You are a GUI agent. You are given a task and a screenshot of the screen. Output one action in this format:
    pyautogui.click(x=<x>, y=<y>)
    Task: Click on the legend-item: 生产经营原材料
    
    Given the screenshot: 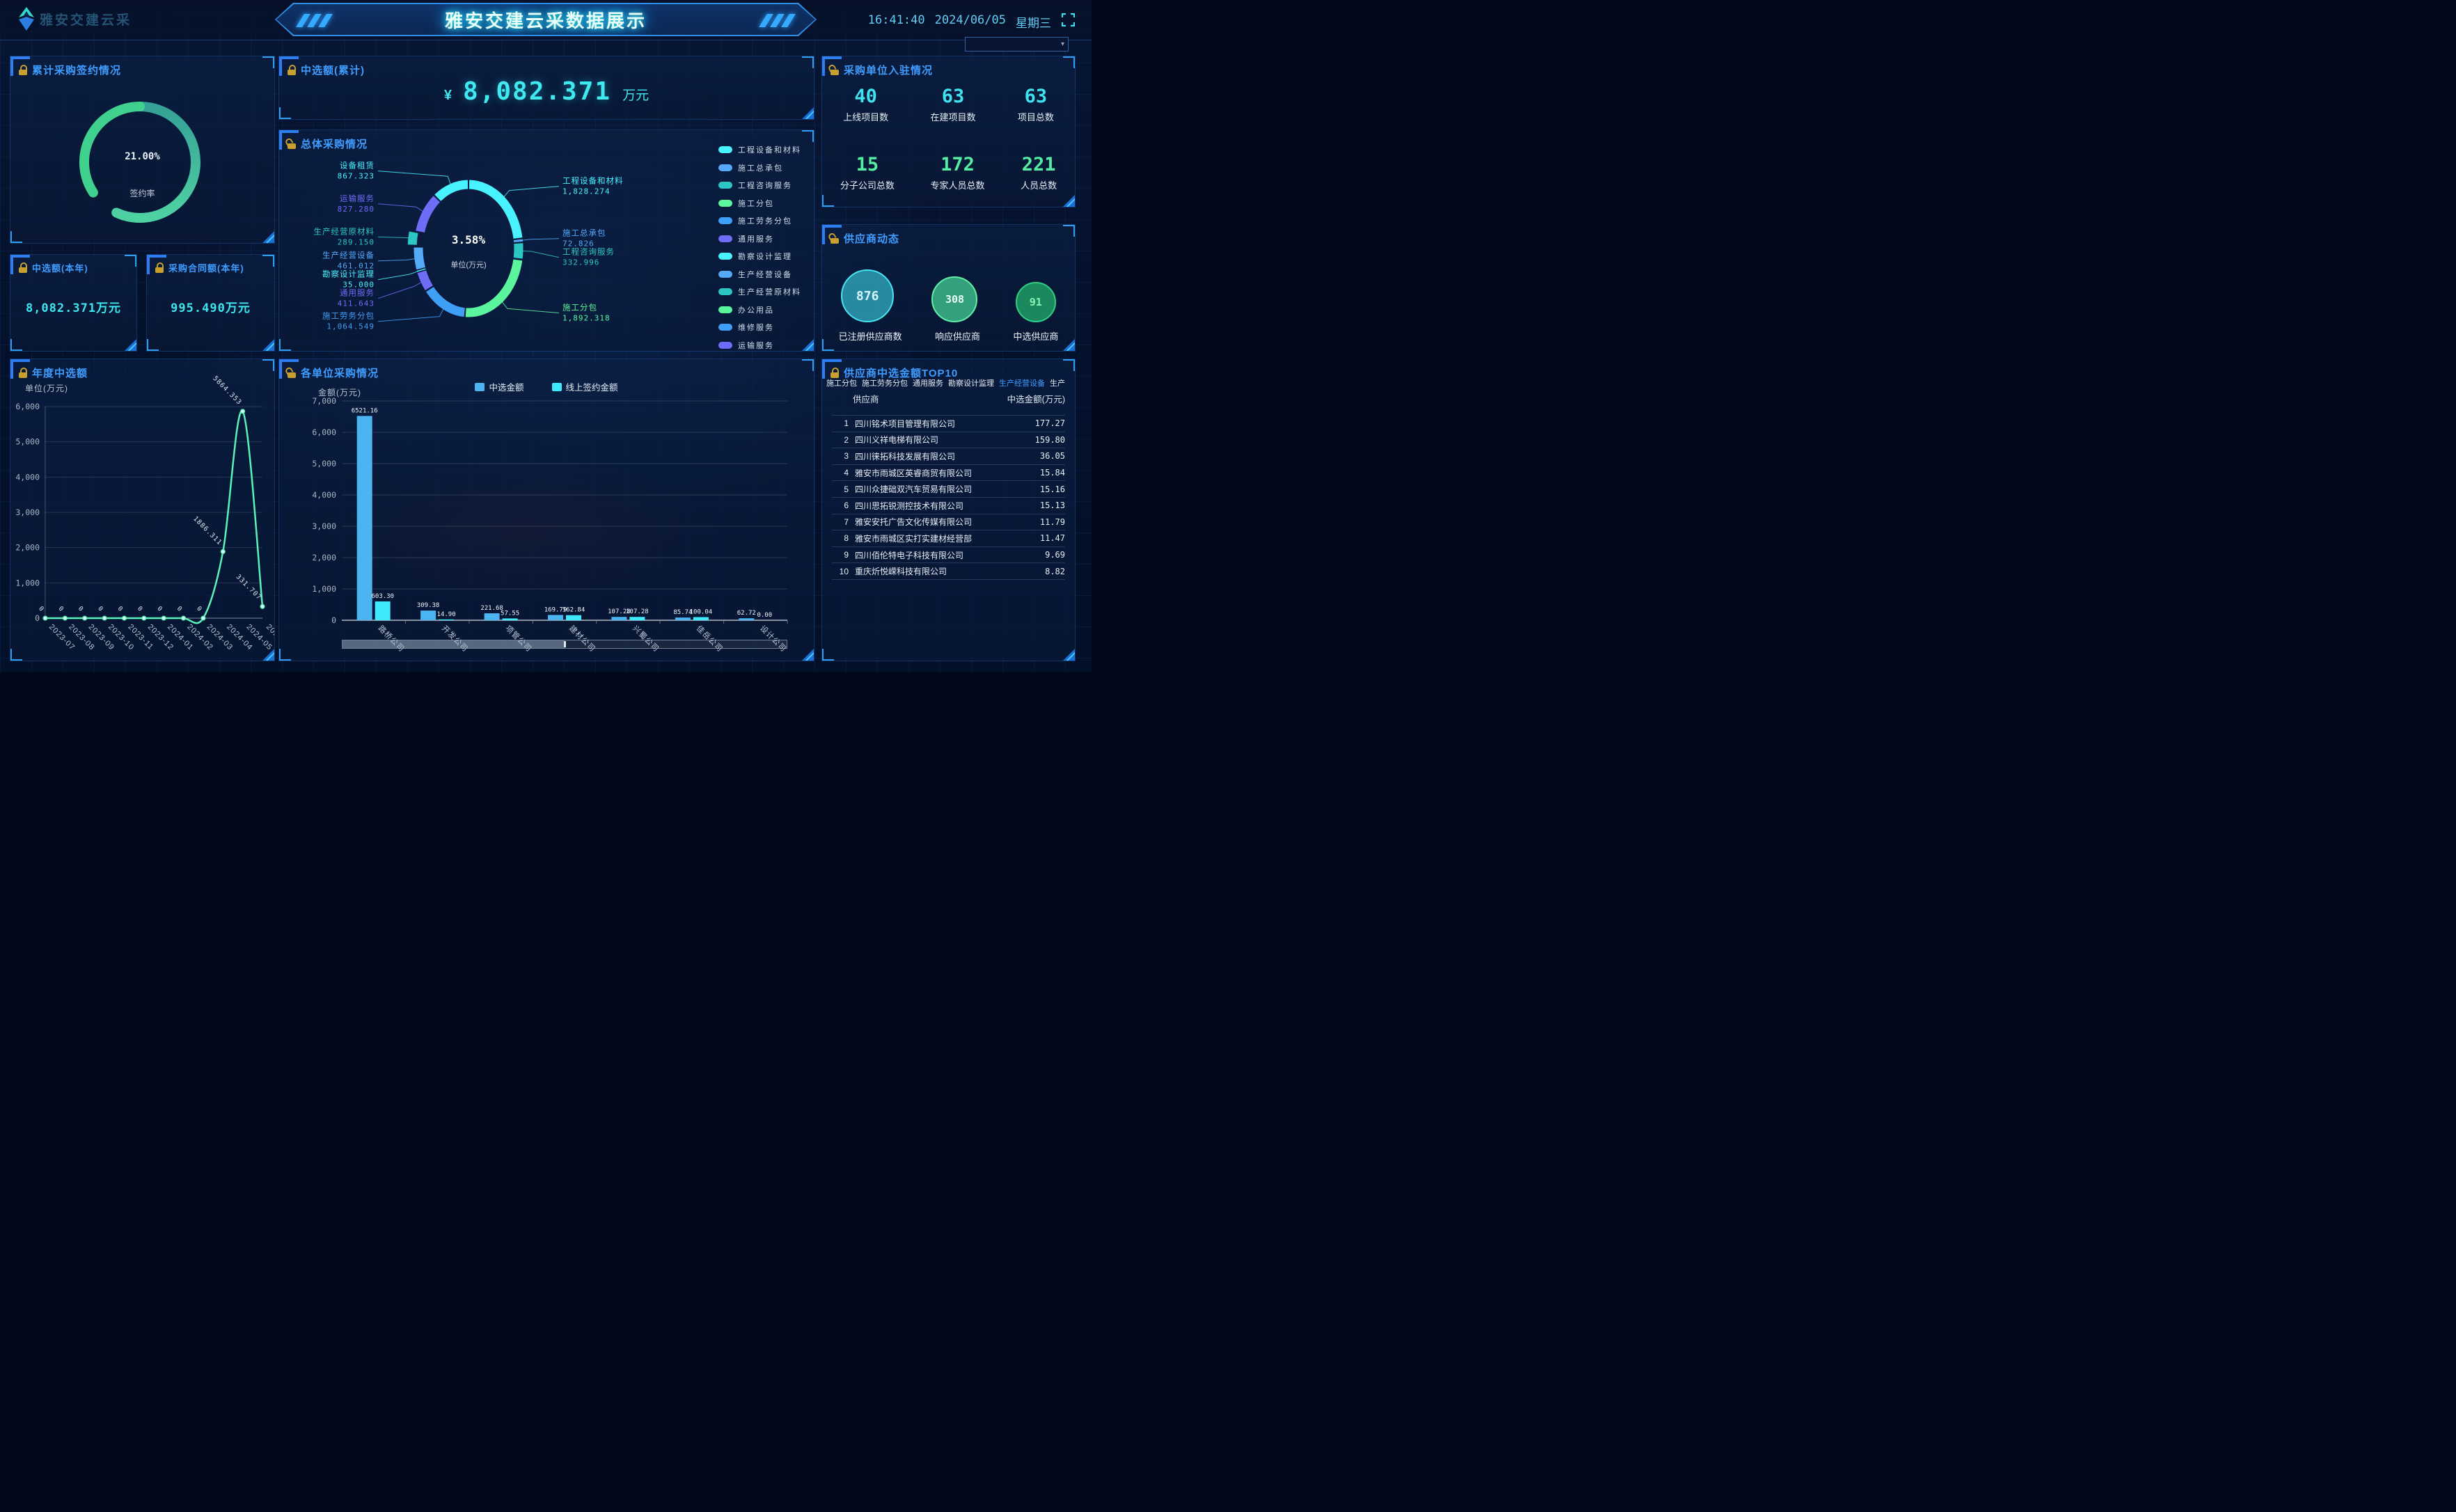 What is the action you would take?
    pyautogui.click(x=759, y=291)
    